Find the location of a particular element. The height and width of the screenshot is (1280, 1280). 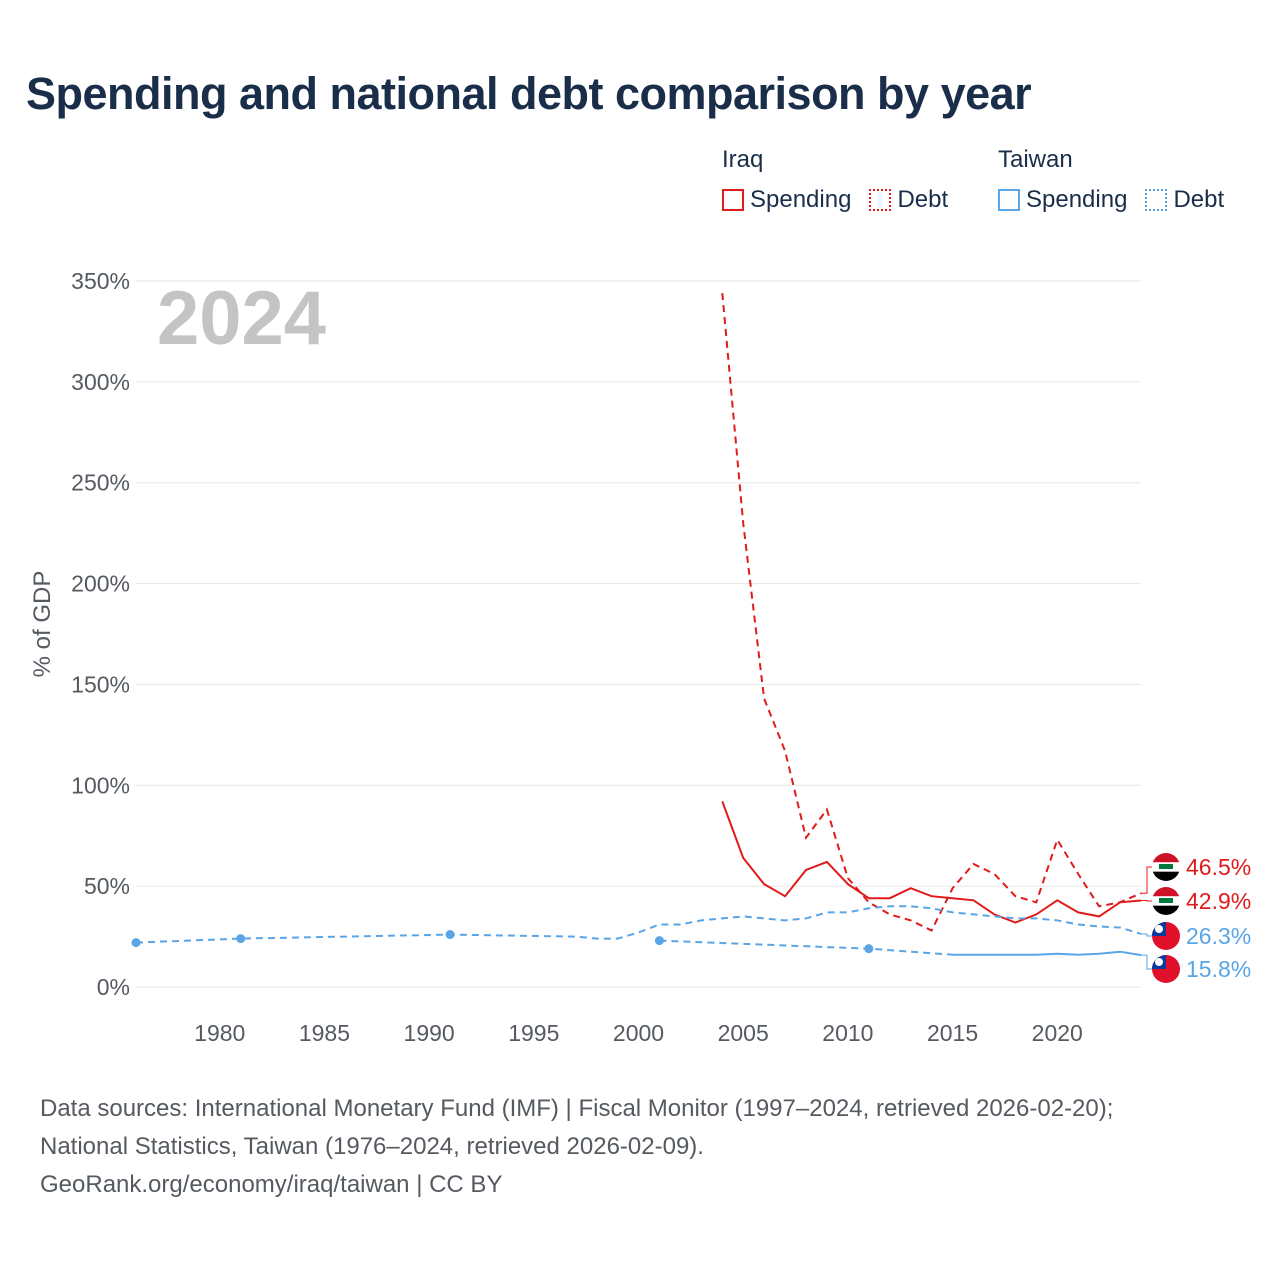

legend-swatch-taiwan-debt is located at coordinates (1156, 200).